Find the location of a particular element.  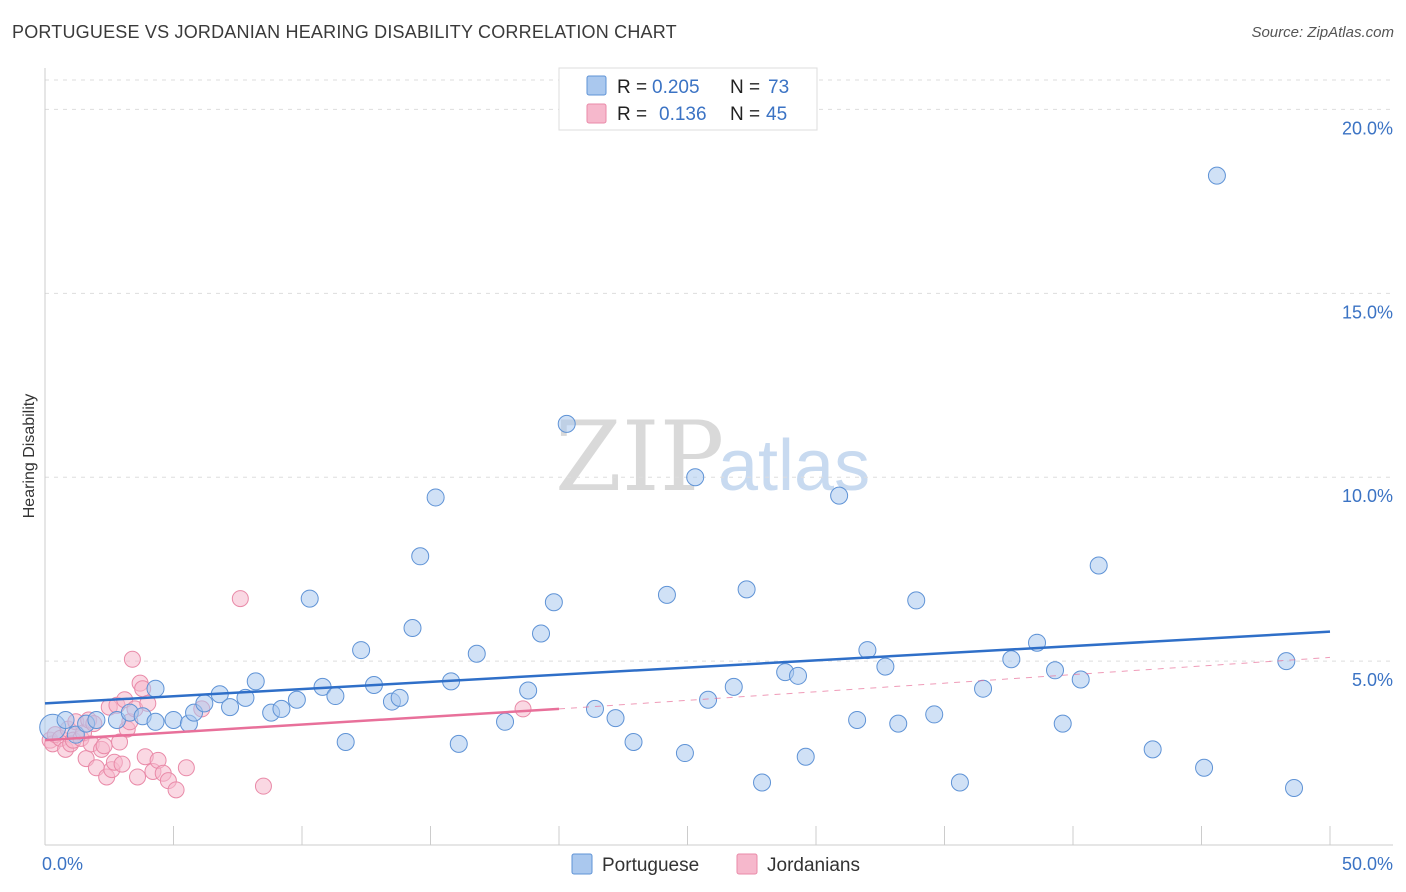

y-tick-label: 15.0% is located at coordinates (1367, 312).